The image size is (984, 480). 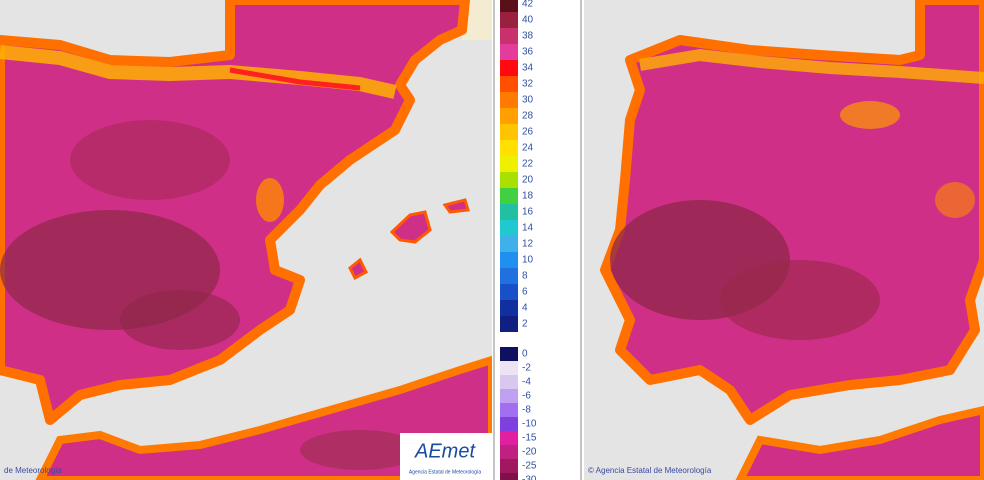 I want to click on legend-label: -30, so click(x=529, y=477).